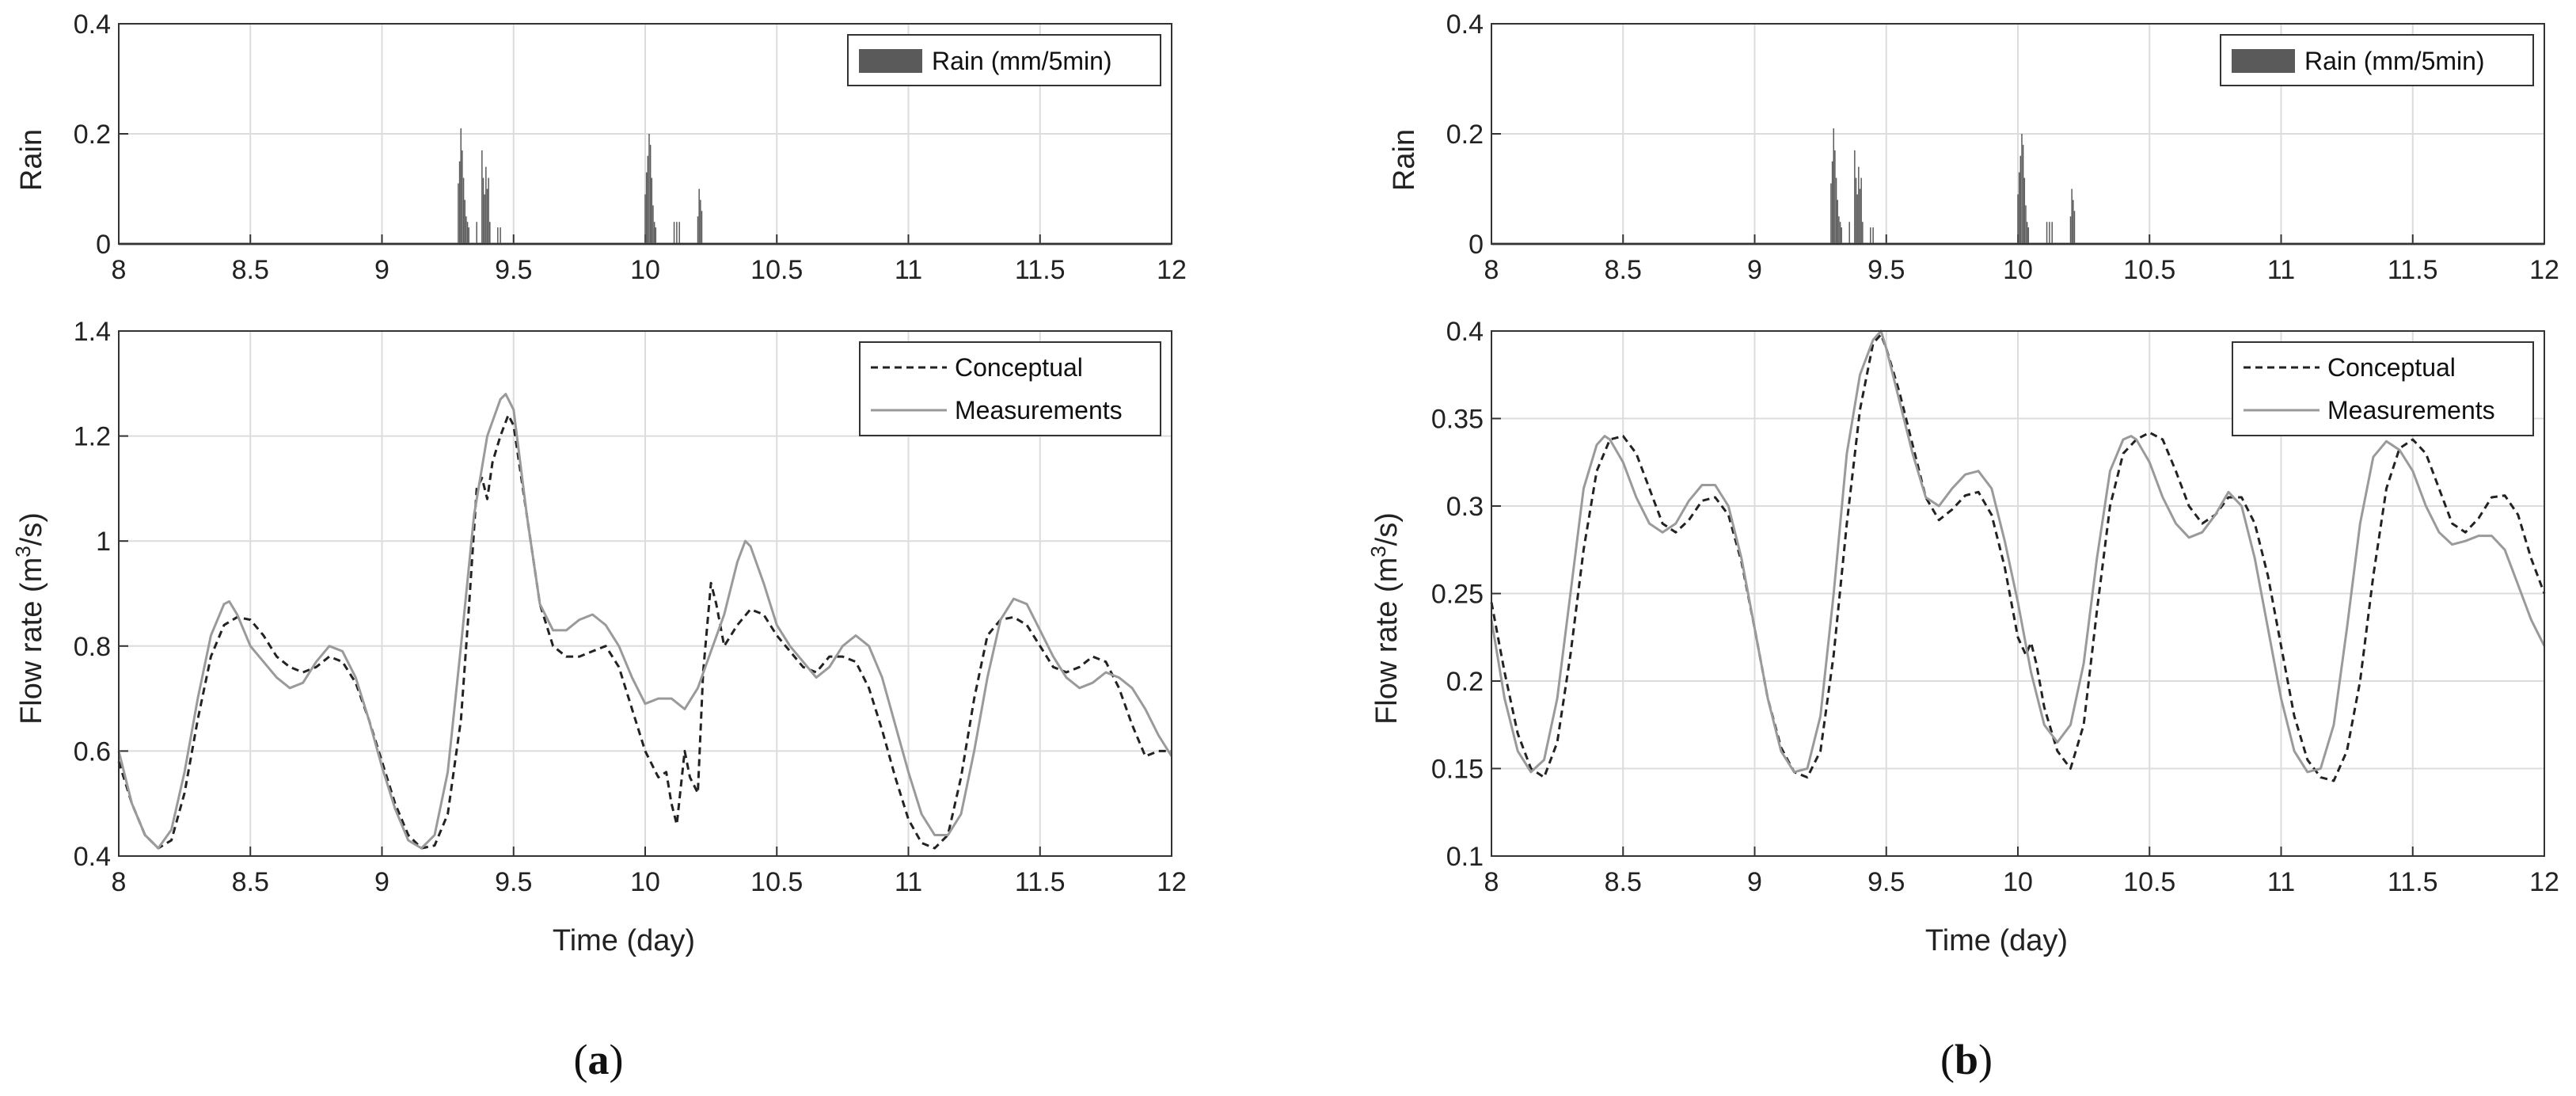 The image size is (2576, 1096). Describe the element at coordinates (1041, 270) in the screenshot. I see `xtick-label-rain-0-7: 11.5` at that location.